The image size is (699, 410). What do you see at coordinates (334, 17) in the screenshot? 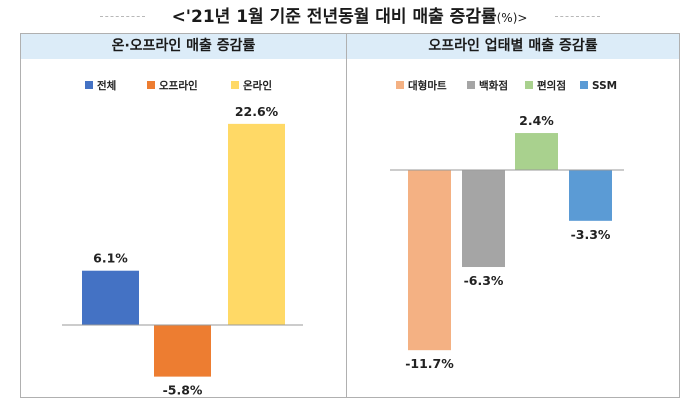
I see `page-title-text: <'21년 1월 기준 전년동월 대비 매출 증감률` at bounding box center [334, 17].